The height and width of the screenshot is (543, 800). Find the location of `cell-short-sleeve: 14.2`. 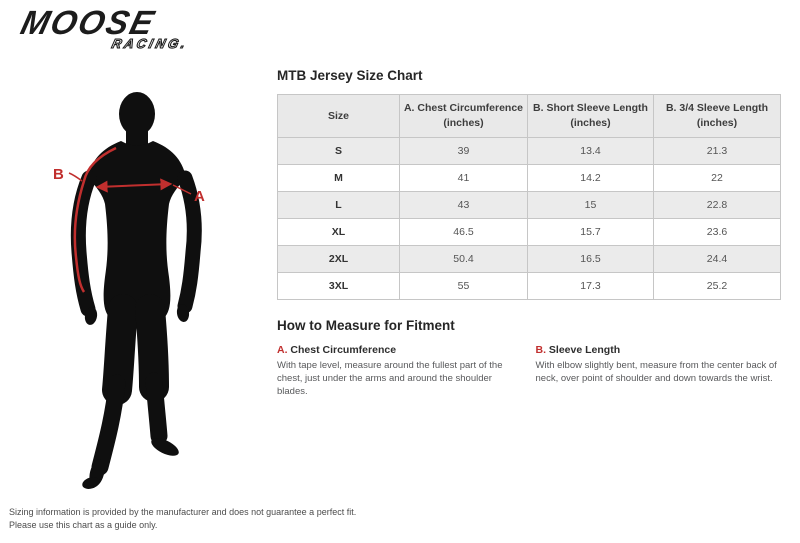

cell-short-sleeve: 14.2 is located at coordinates (590, 178).